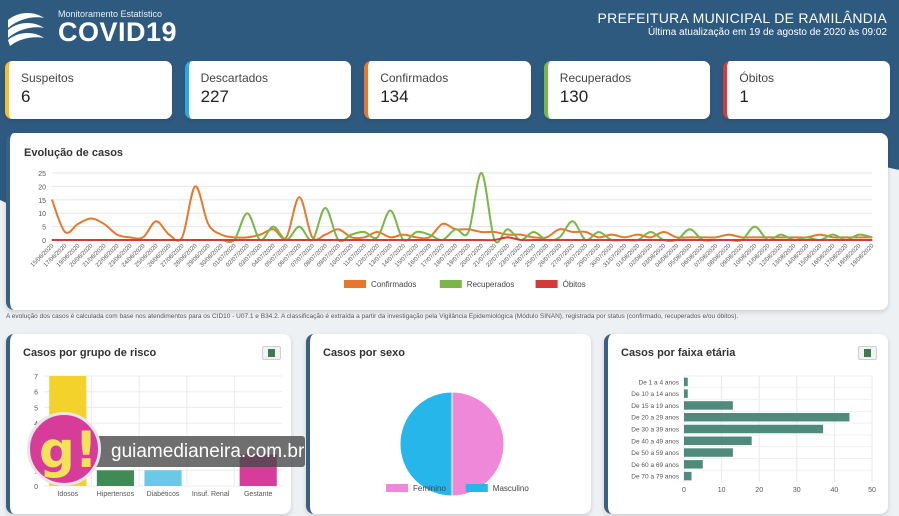  Describe the element at coordinates (199, 451) in the screenshot. I see `watermark-bar: guiamedianeira.com.br` at that location.